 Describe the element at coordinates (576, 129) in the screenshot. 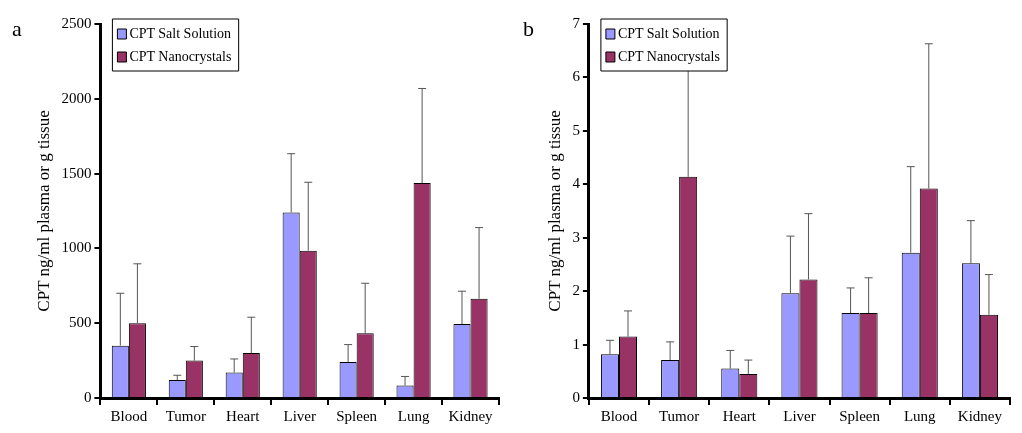

I see `y-tick-label: 5` at that location.